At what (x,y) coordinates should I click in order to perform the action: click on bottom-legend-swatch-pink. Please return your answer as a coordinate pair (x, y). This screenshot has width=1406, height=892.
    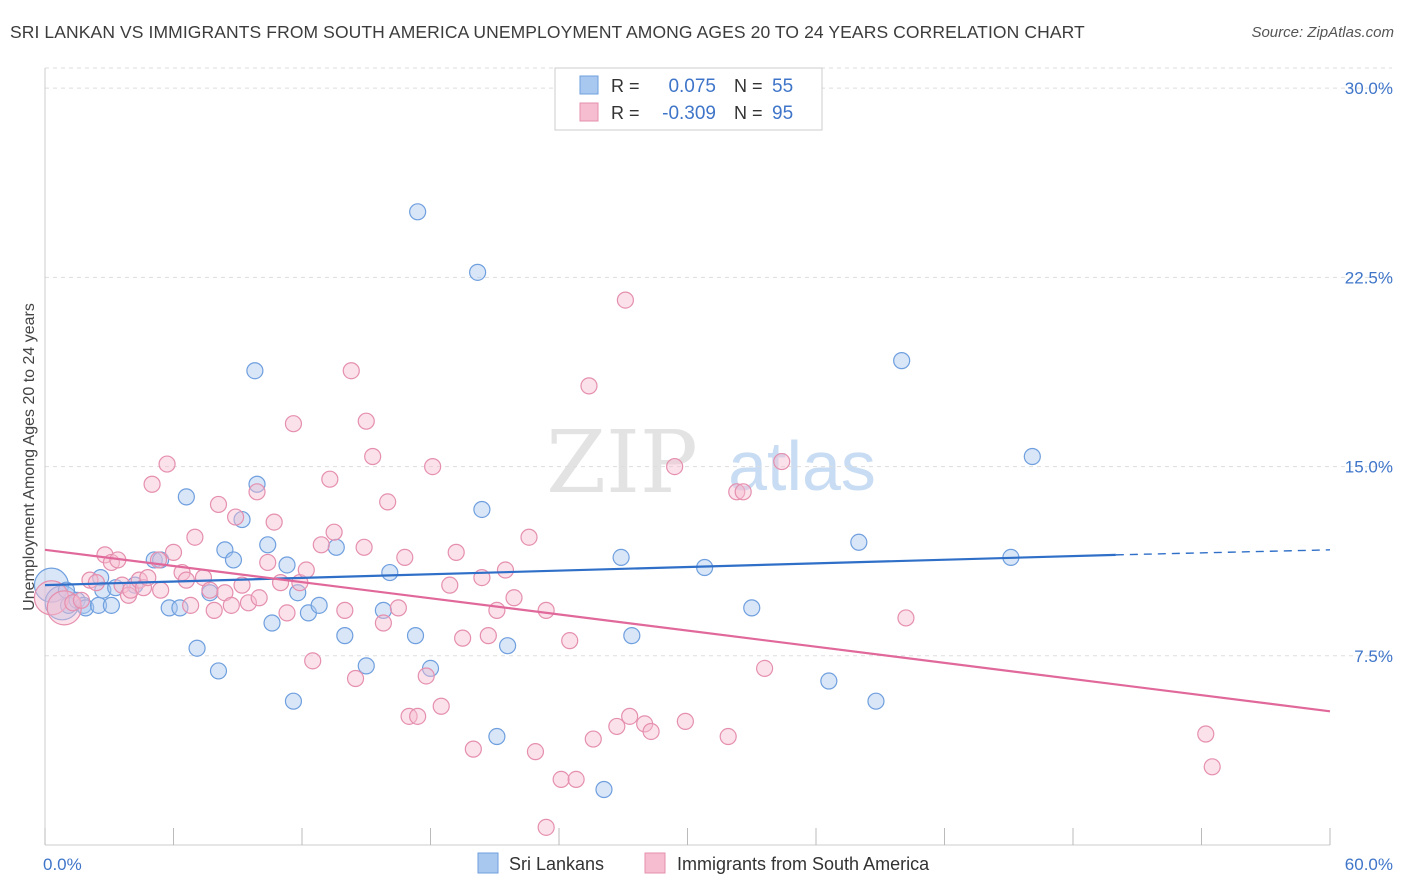
    Looking at the image, I should click on (655, 863).